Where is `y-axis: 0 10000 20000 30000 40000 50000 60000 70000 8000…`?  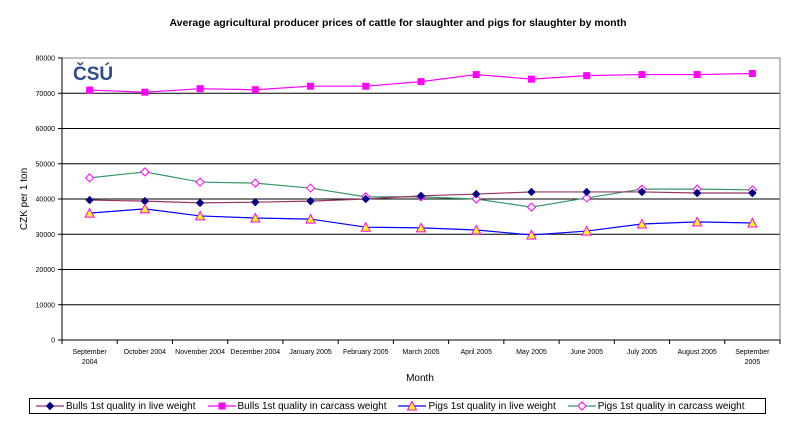
y-axis: 0 10000 20000 30000 40000 50000 60000 70000 8000… is located at coordinates (49, 200).